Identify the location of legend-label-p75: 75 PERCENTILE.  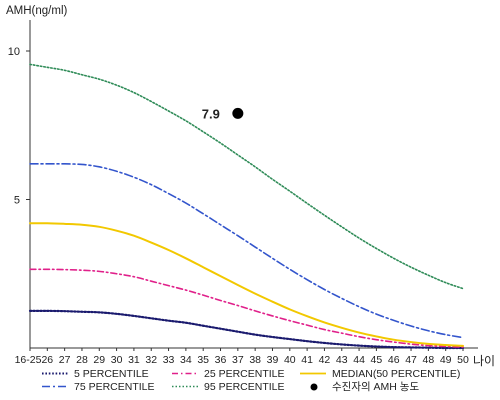
(114, 387).